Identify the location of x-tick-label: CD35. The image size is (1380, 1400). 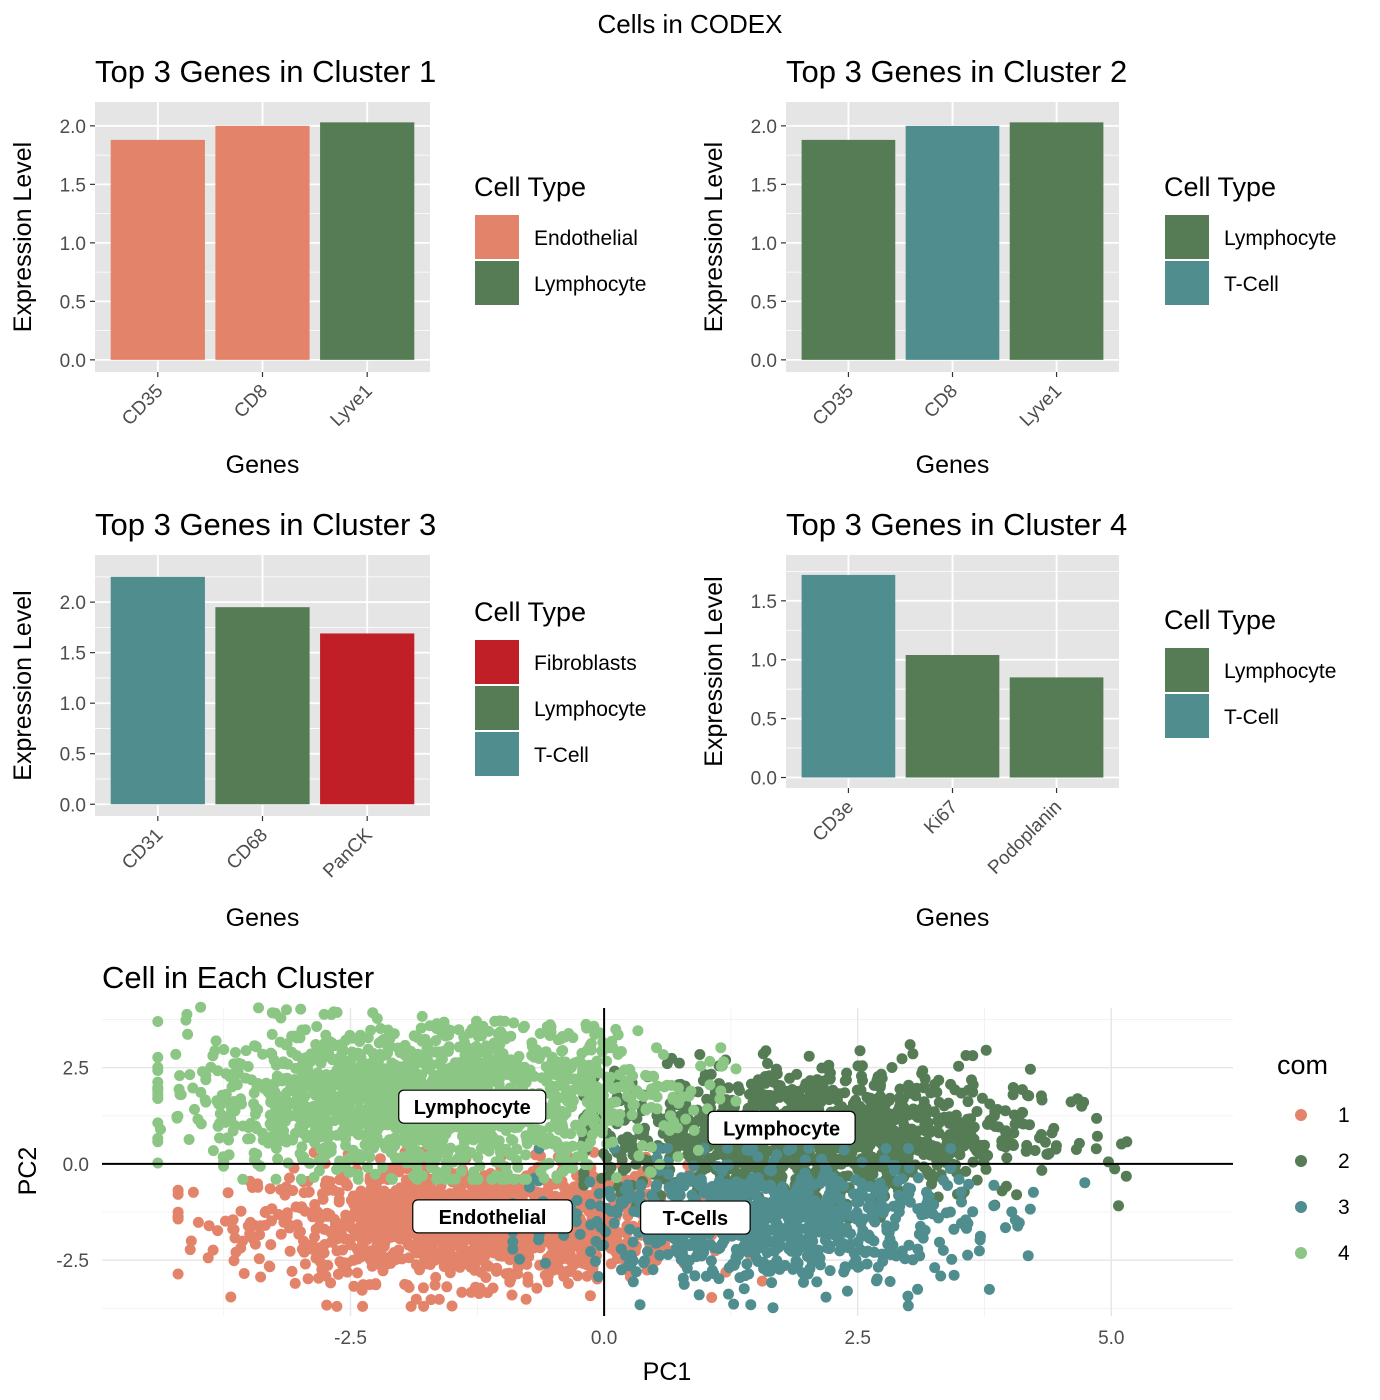
(833, 405).